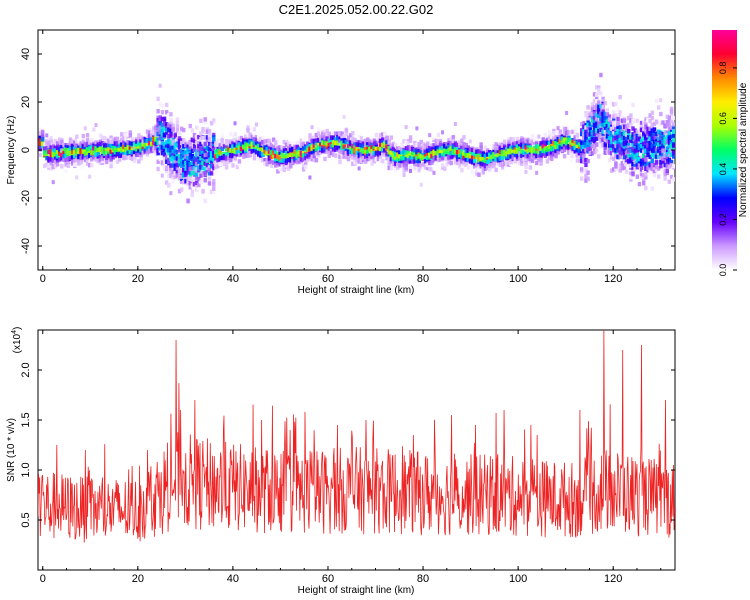  I want to click on x-tick-label: 40, so click(233, 279).